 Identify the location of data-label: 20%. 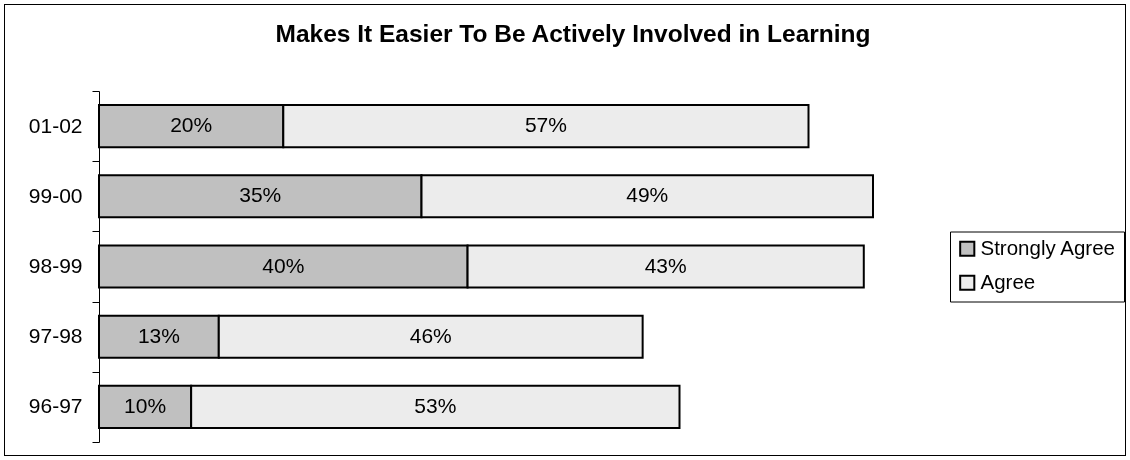
(191, 125).